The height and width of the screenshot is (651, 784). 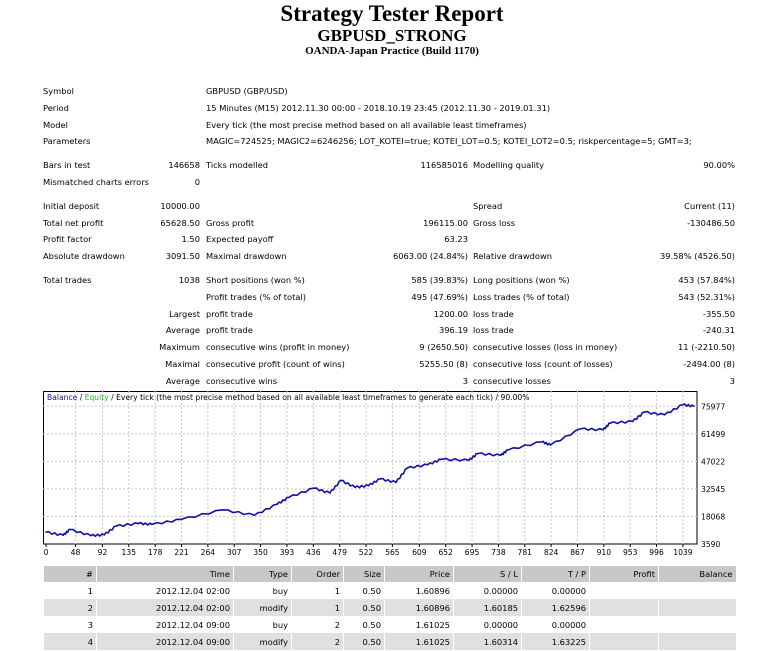 What do you see at coordinates (392, 13) in the screenshot?
I see `report-title: Strategy Tester Report` at bounding box center [392, 13].